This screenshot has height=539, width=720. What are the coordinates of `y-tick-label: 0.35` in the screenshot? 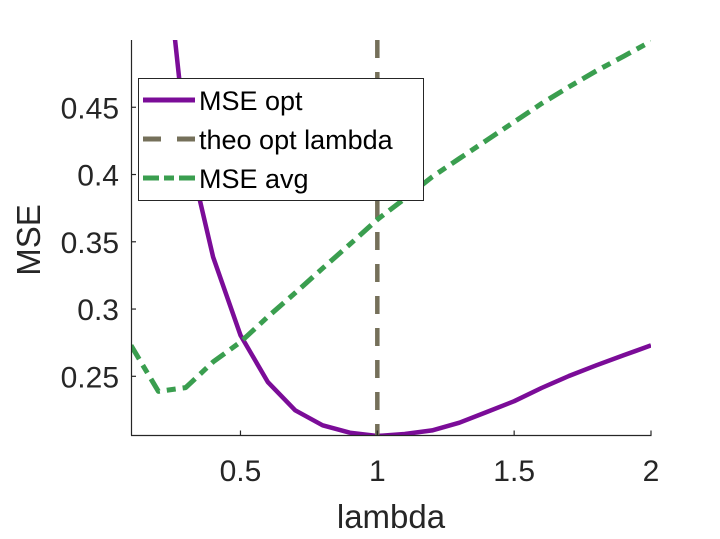 It's located at (90, 243).